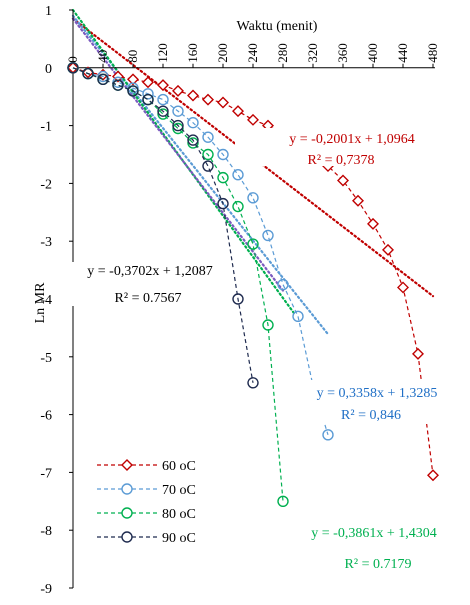 The height and width of the screenshot is (605, 470). Describe the element at coordinates (46, 531) in the screenshot. I see `y-tick-label: -8` at that location.